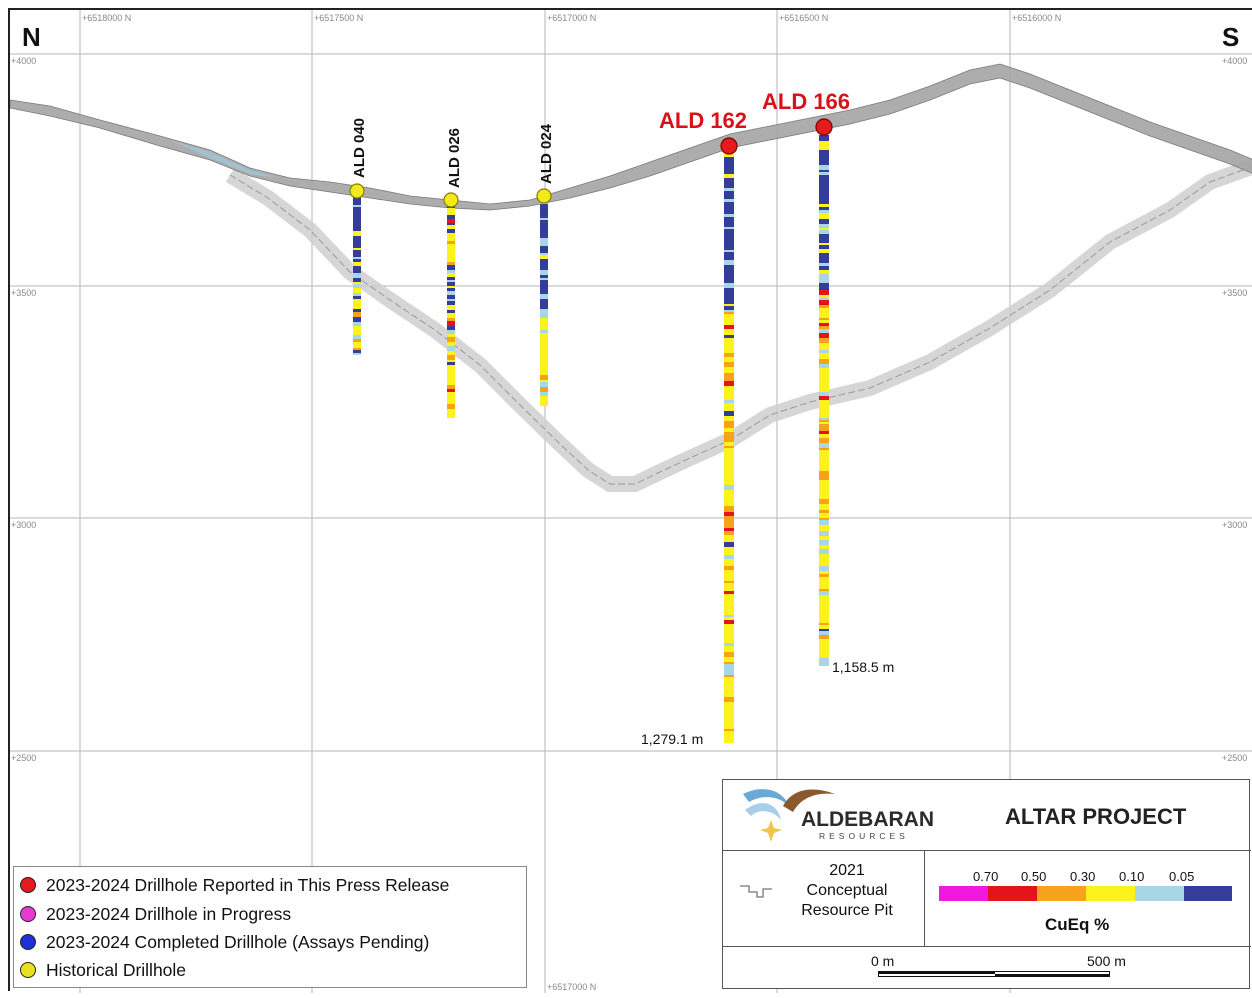 The image size is (1252, 998). Describe the element at coordinates (1088, 898) in the screenshot. I see `cueq-colorscale: 0.70 0.50 0.30 0.10 0.05 CuEq %` at that location.